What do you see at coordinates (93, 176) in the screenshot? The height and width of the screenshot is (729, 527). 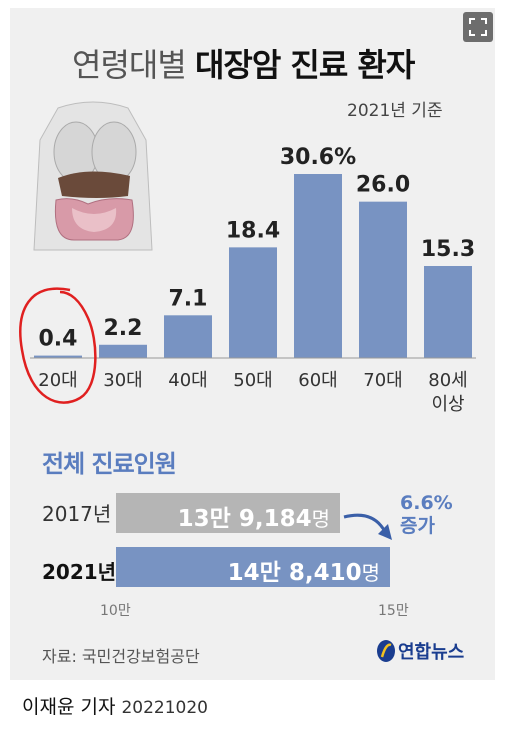 I see `anatomy-illustration` at bounding box center [93, 176].